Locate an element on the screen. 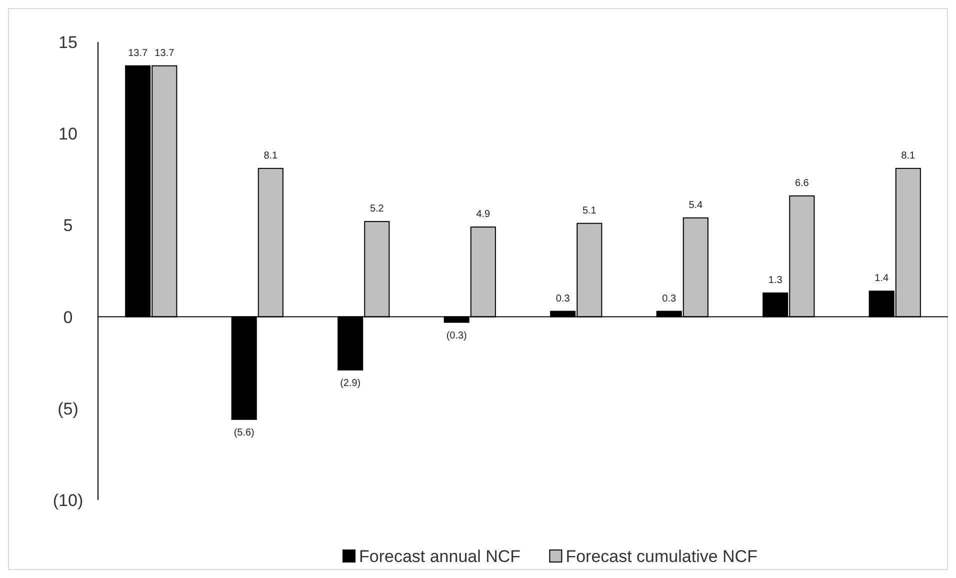  data-label: 5.4 is located at coordinates (696, 205).